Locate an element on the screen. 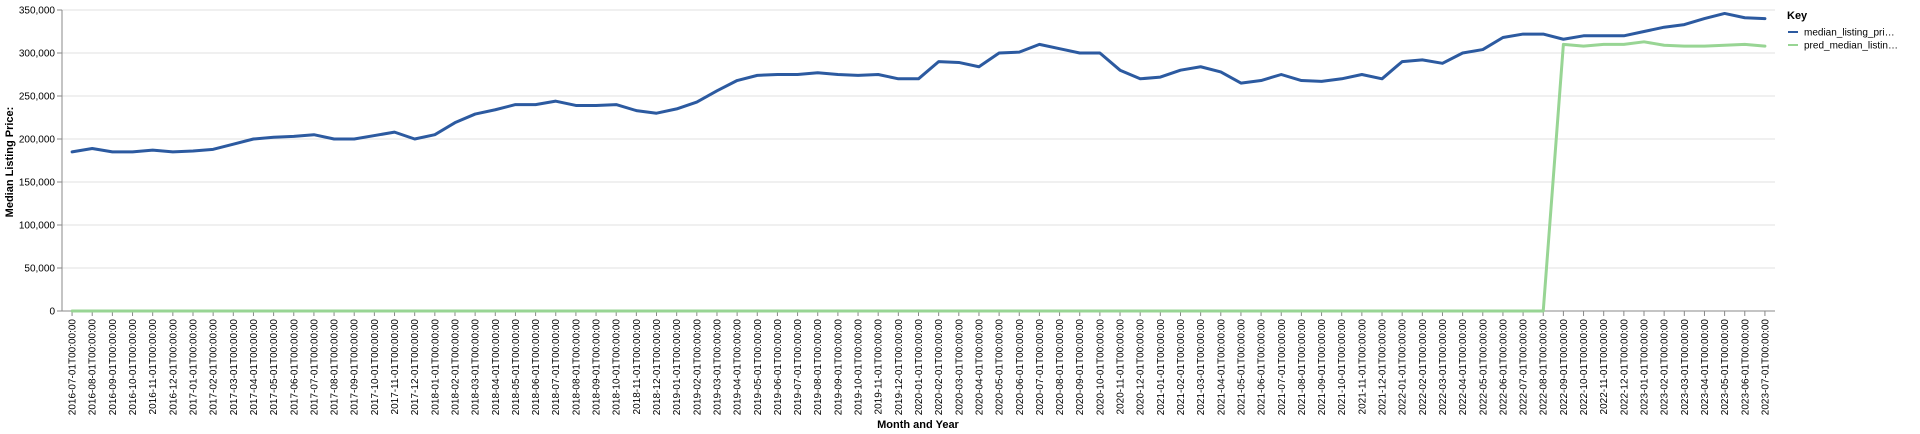 Image resolution: width=1920 pixels, height=434 pixels. x-tick-label: 2018-03-01T00:00:00 is located at coordinates (476, 367).